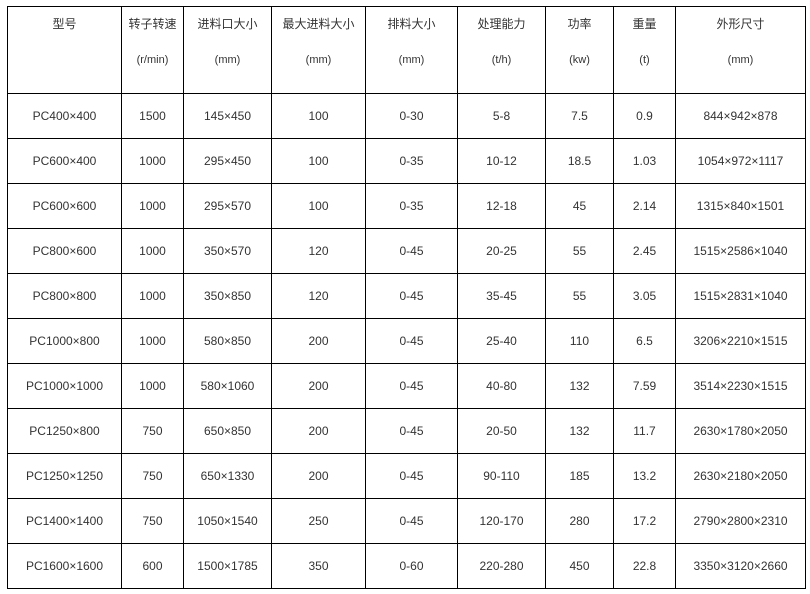  I want to click on column-name: 重量, so click(644, 24).